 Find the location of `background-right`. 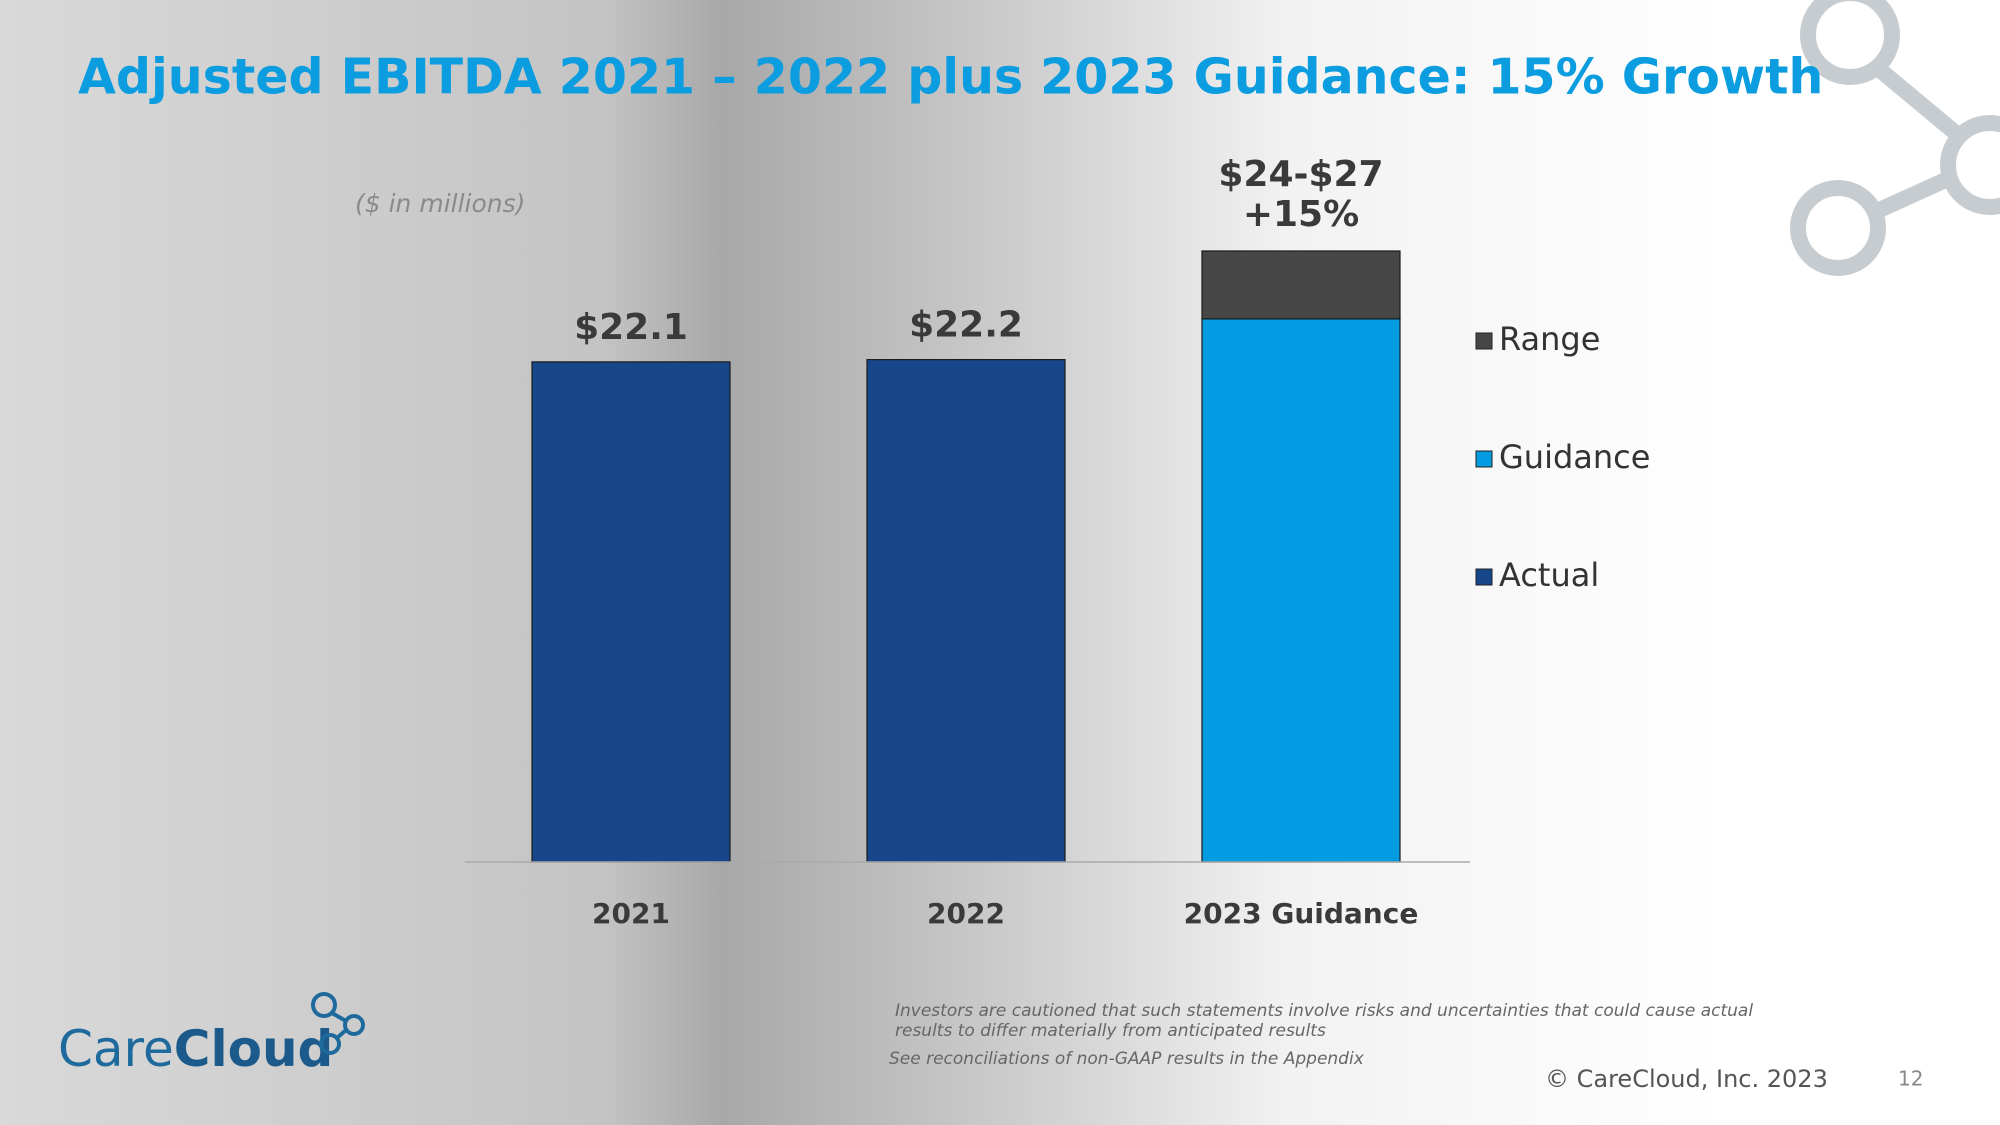

background-right is located at coordinates (1860, 562).